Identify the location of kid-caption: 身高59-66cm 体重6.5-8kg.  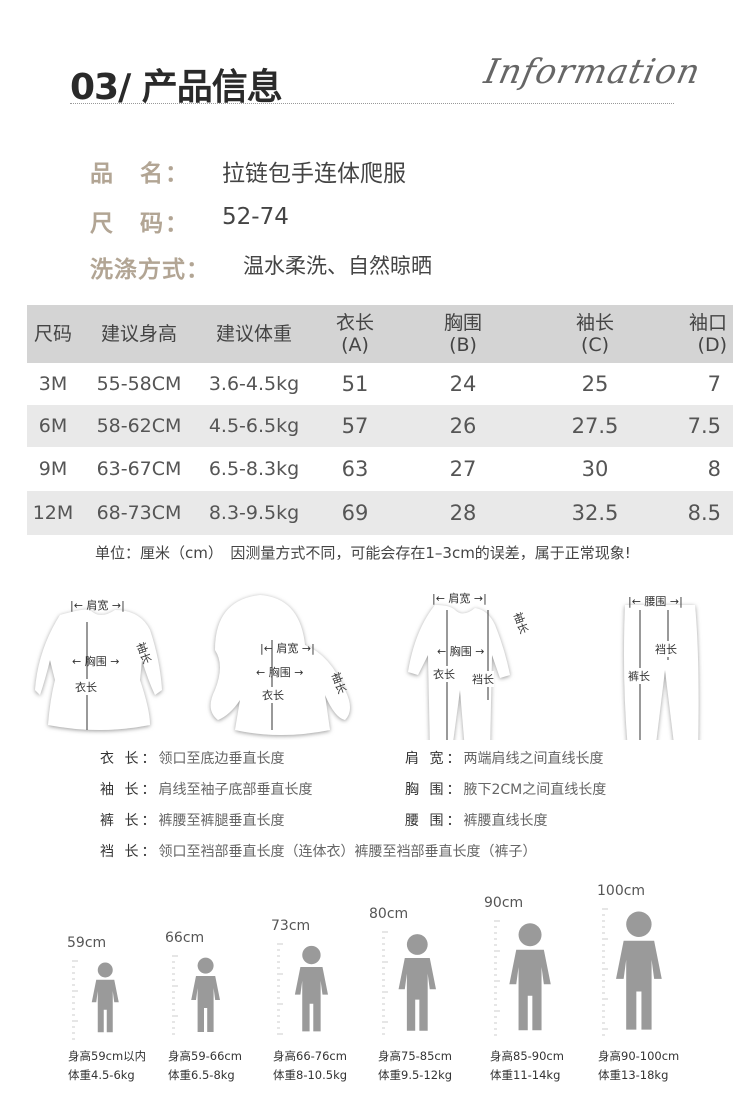
(205, 1066).